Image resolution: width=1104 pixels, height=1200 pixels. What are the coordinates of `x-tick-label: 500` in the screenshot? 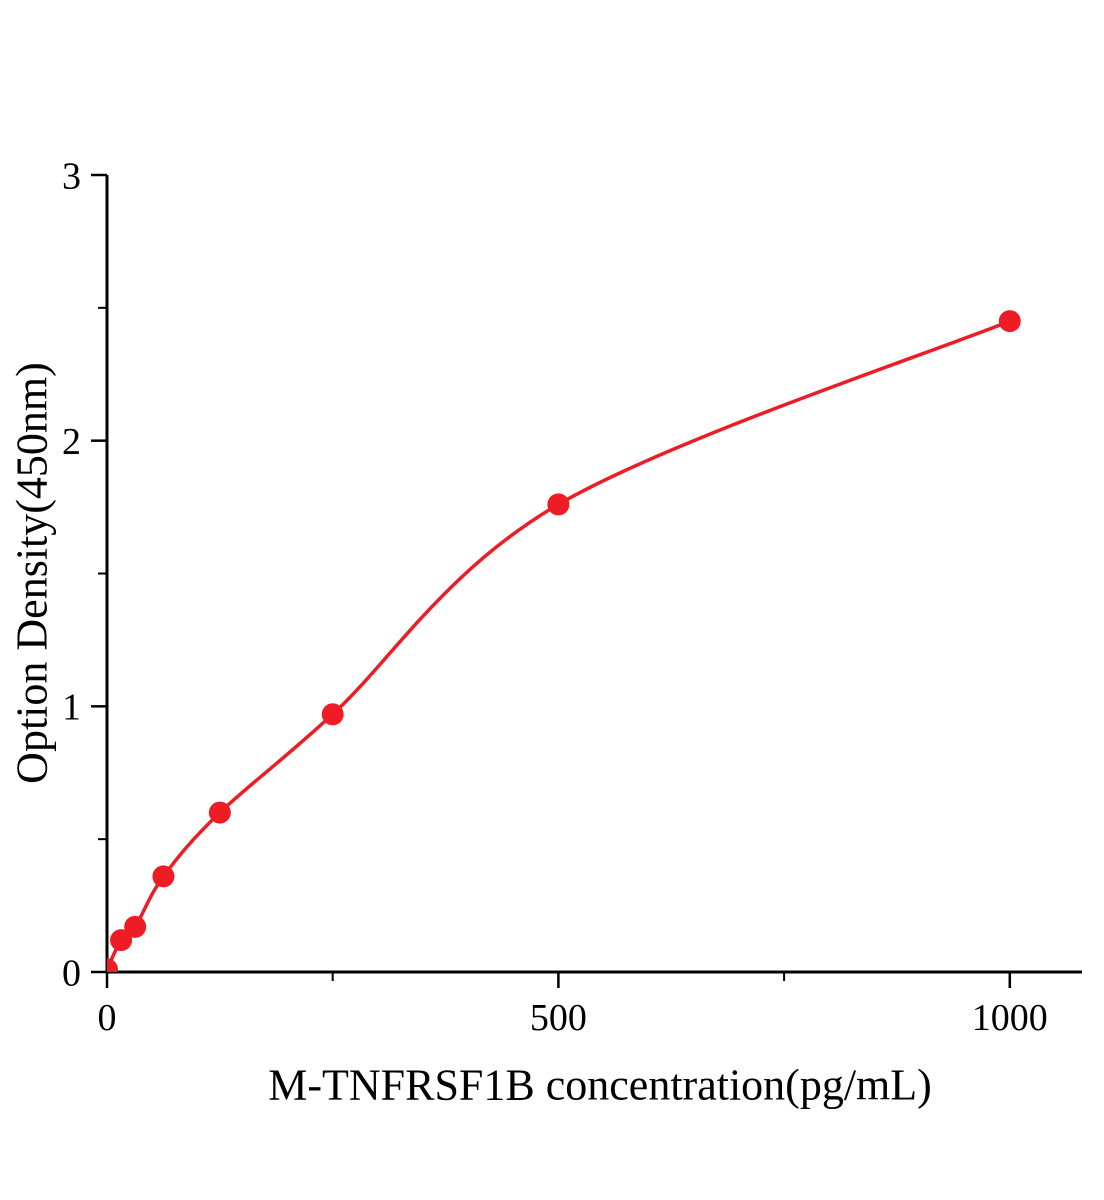 It's located at (558, 1018).